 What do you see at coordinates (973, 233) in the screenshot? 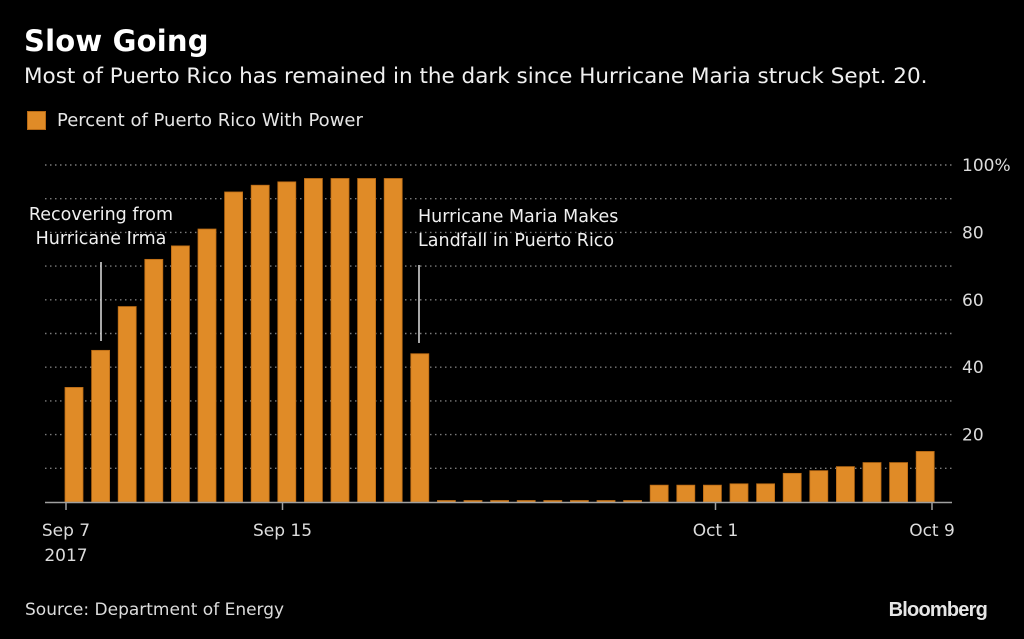
I see `y-tick-label-80: 80` at bounding box center [973, 233].